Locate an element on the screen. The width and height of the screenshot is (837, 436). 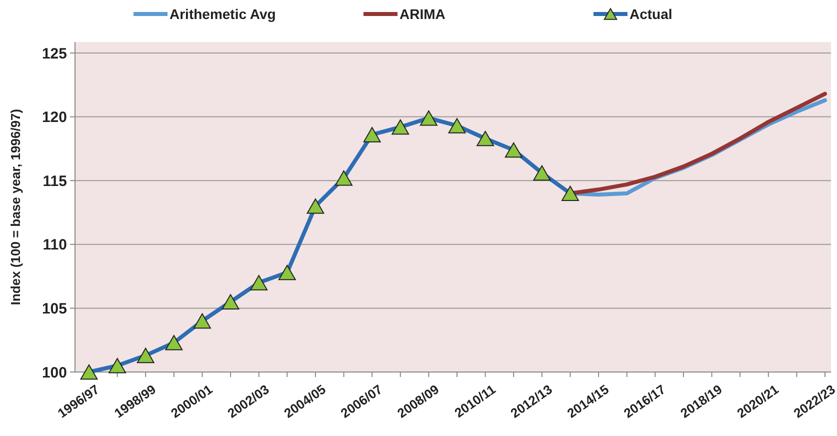
y-tick-label: 100 is located at coordinates (54, 373).